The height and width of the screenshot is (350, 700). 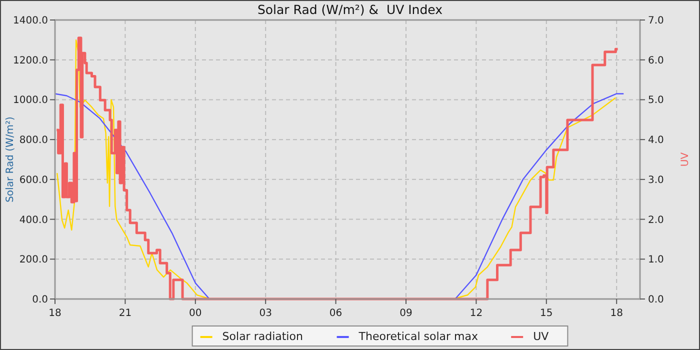 I want to click on y-tick-label: 1400.0, so click(x=30, y=21).